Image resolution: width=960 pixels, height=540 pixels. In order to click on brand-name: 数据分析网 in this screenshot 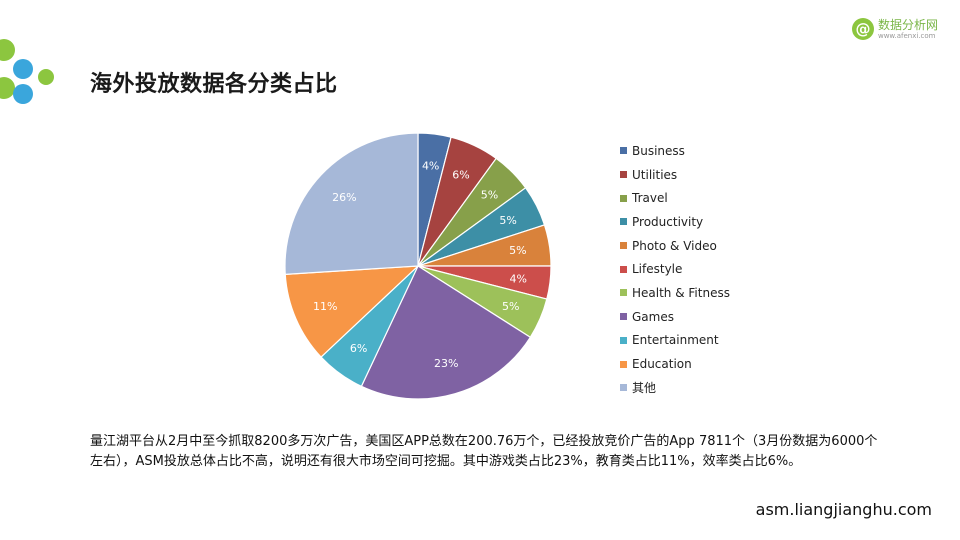, I will do `click(907, 24)`.